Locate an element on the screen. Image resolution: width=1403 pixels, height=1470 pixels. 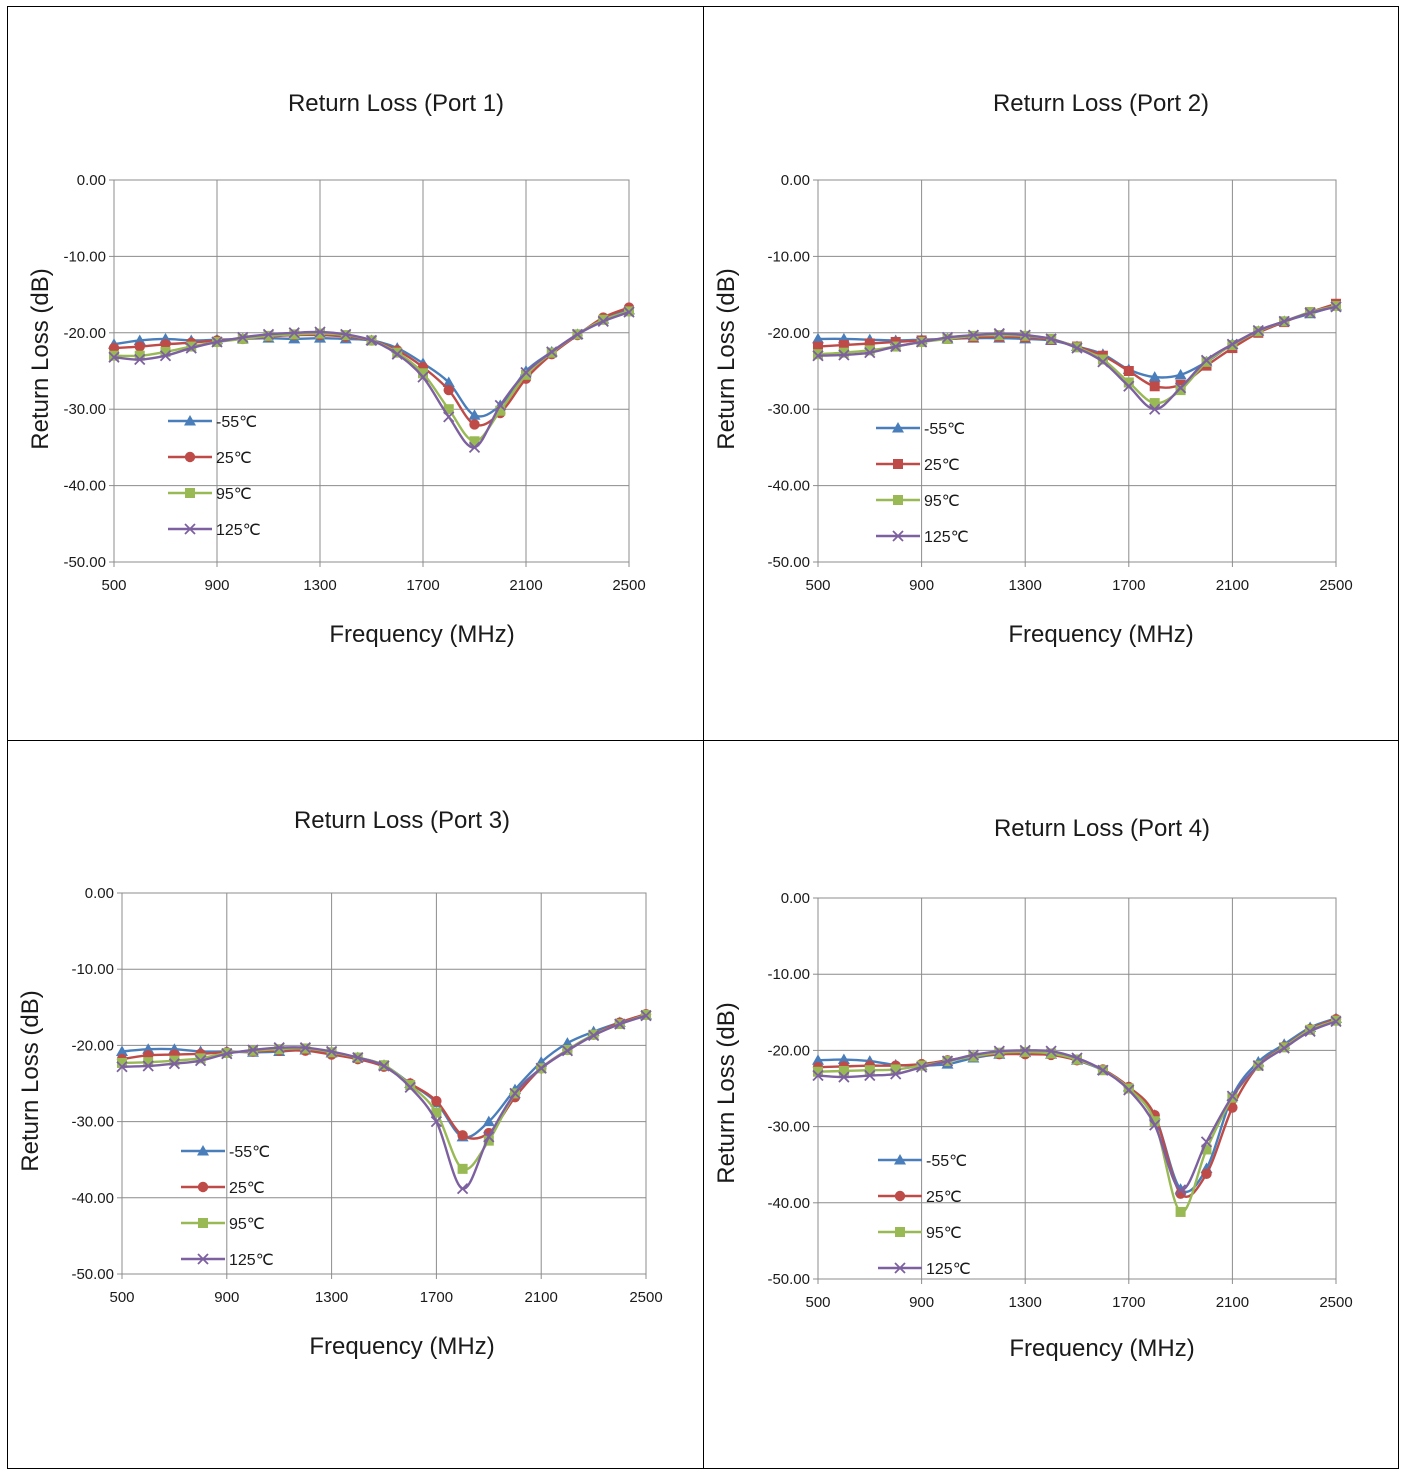
y-tick-label: -40.00 is located at coordinates (788, 1203).